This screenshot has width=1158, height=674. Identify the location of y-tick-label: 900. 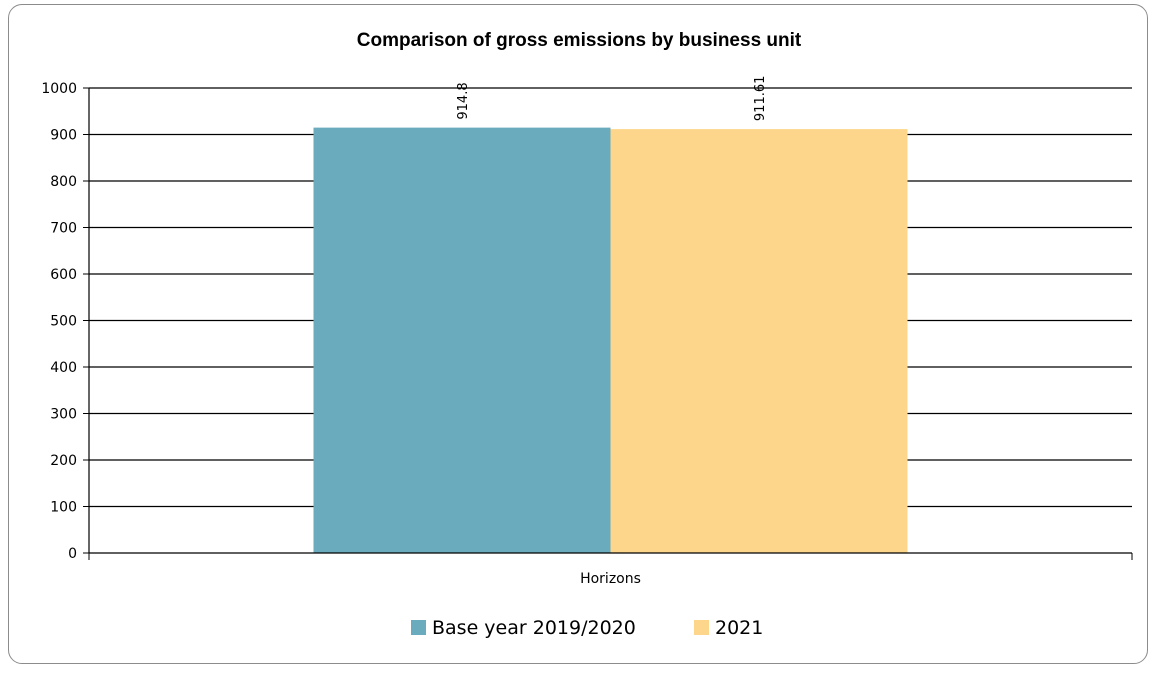
(63, 136).